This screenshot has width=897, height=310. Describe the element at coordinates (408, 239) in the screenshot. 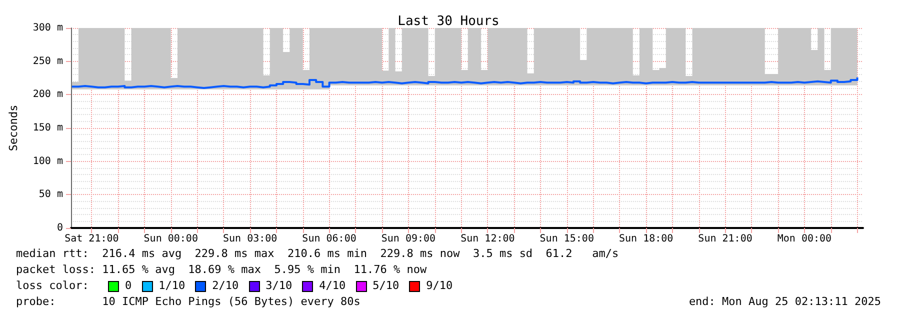

I see `x-tick-label: Sun 09:00` at that location.